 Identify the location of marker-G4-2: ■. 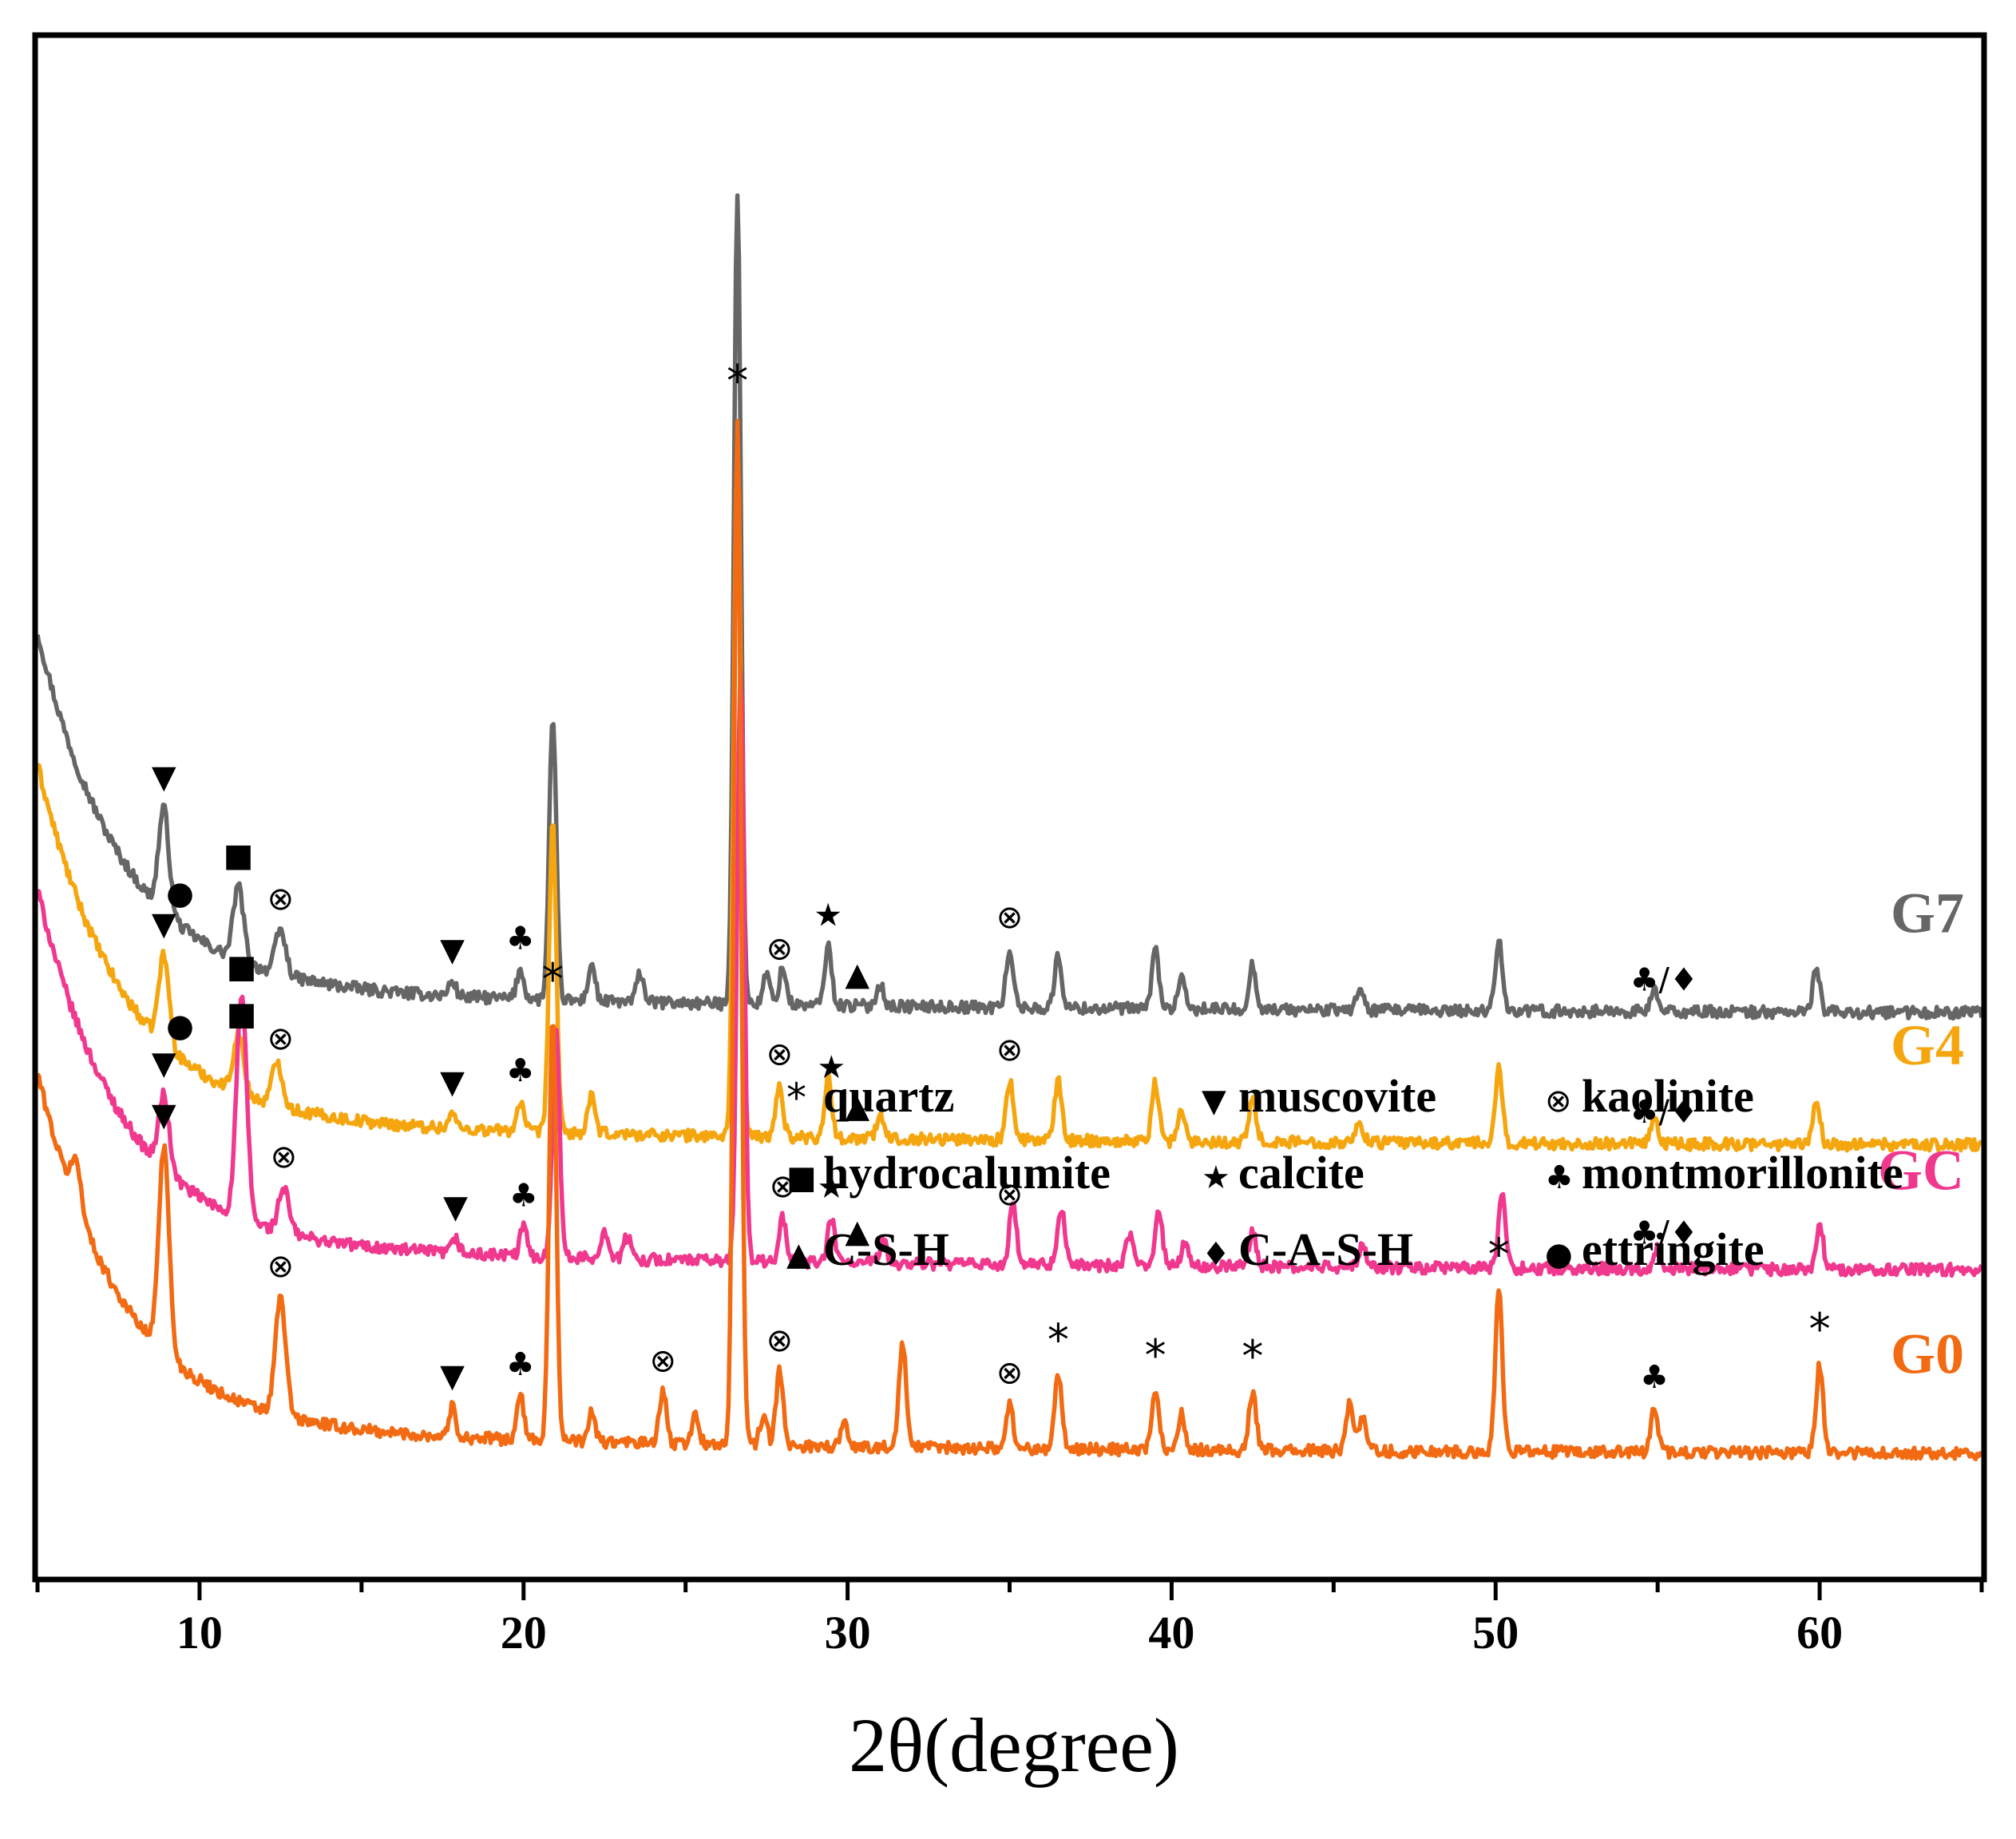
(242, 1014).